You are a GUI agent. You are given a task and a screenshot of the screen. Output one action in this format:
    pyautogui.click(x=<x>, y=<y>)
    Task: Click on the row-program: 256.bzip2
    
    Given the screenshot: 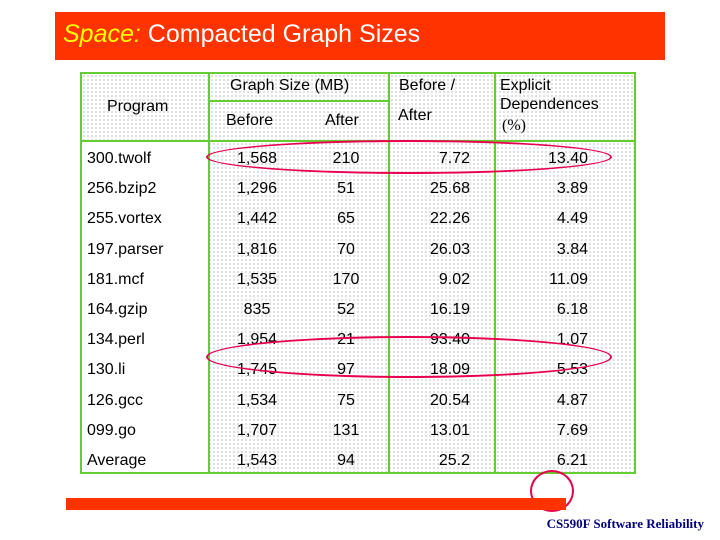 What is the action you would take?
    pyautogui.click(x=122, y=188)
    